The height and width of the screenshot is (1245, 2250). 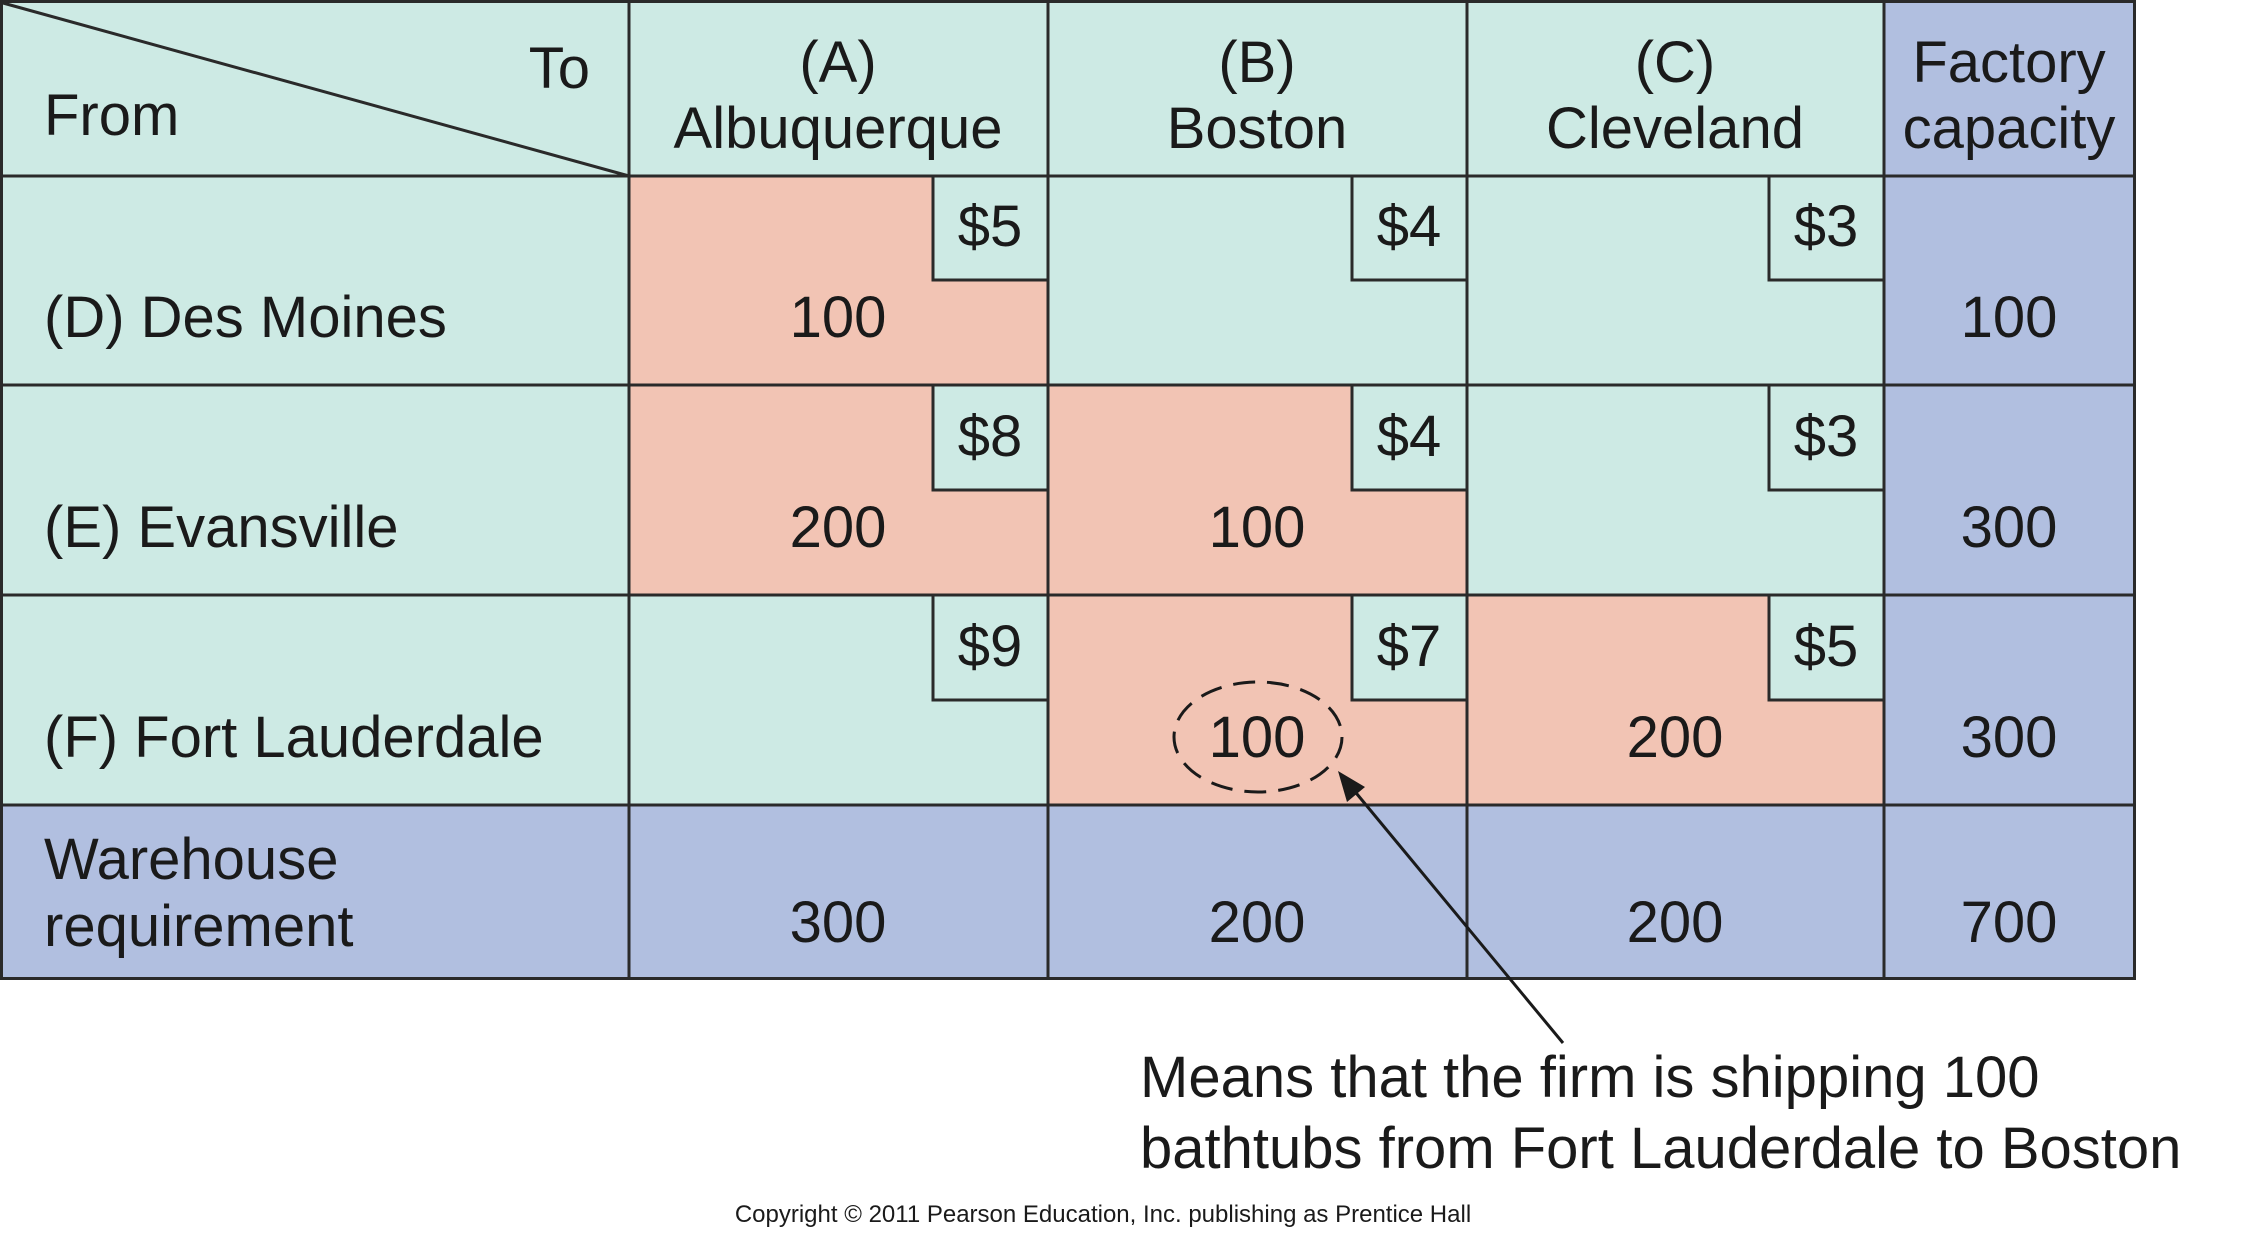 What do you see at coordinates (2009, 280) in the screenshot?
I see `capacity-cell-d` at bounding box center [2009, 280].